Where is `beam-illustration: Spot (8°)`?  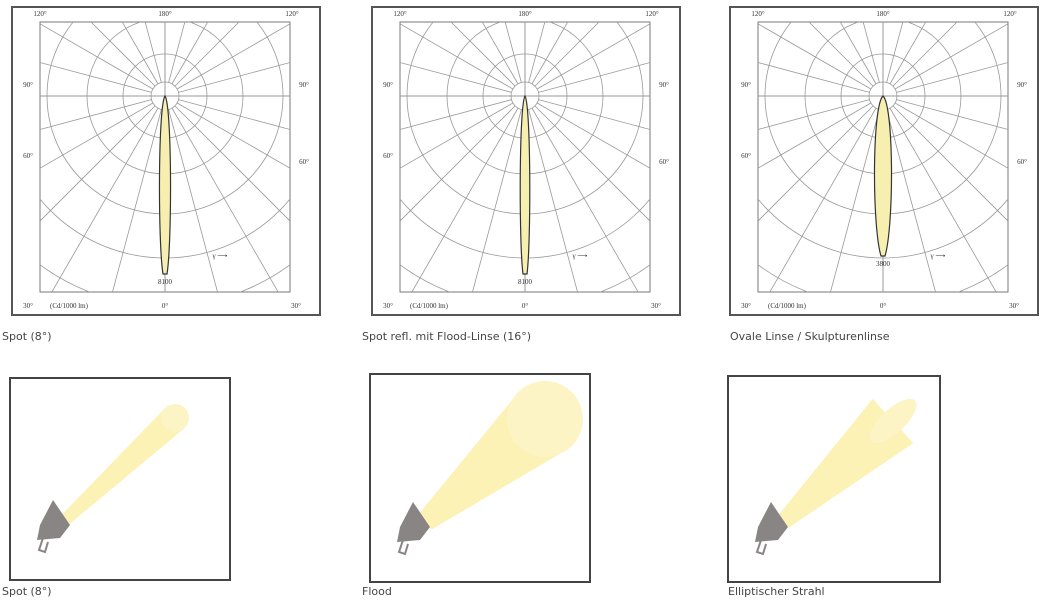
beam-illustration: Spot (8°) is located at coordinates (116, 487).